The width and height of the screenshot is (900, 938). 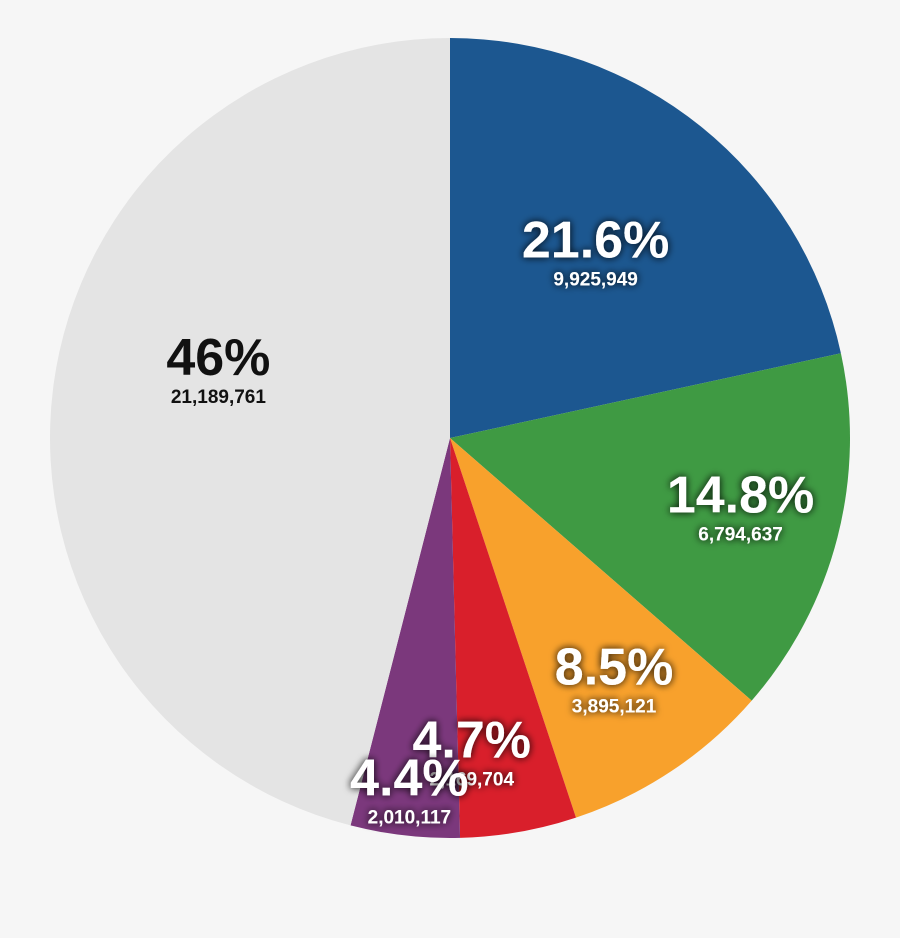 I want to click on slice-percent-label: 46%, so click(x=218, y=358).